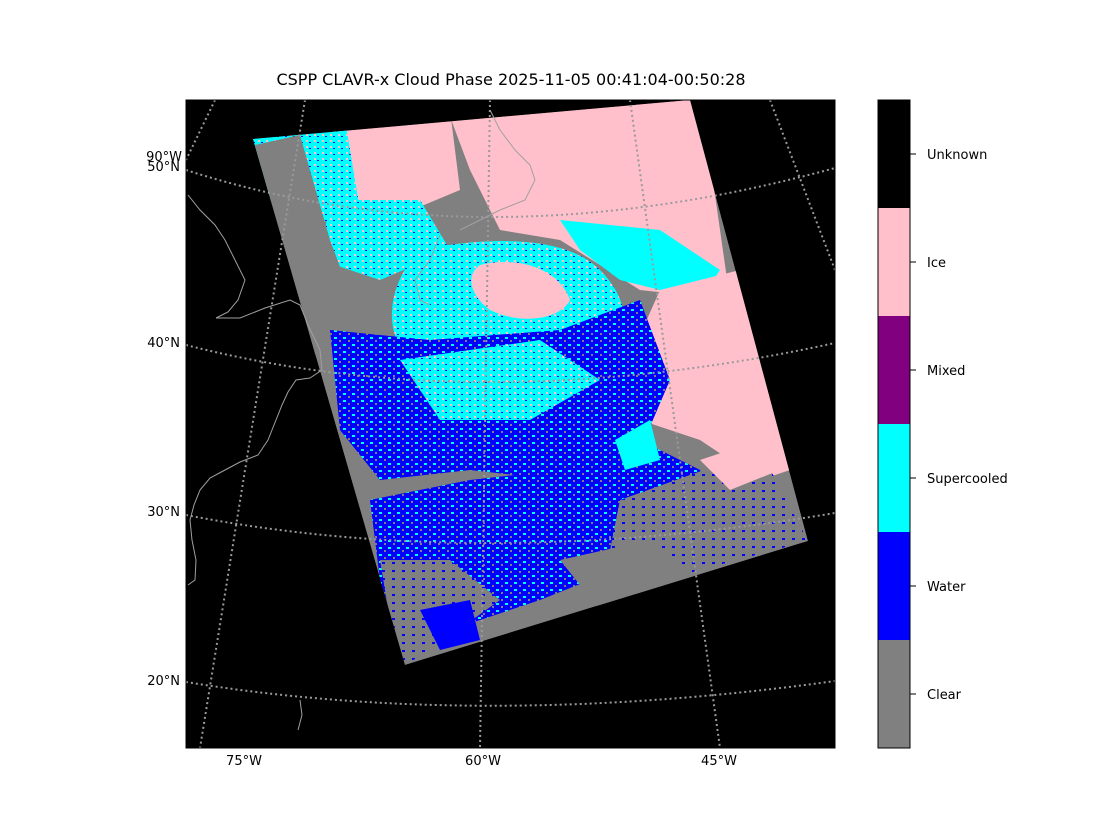 Image resolution: width=1120 pixels, height=840 pixels. I want to click on lat-label-20: 20°N, so click(163, 681).